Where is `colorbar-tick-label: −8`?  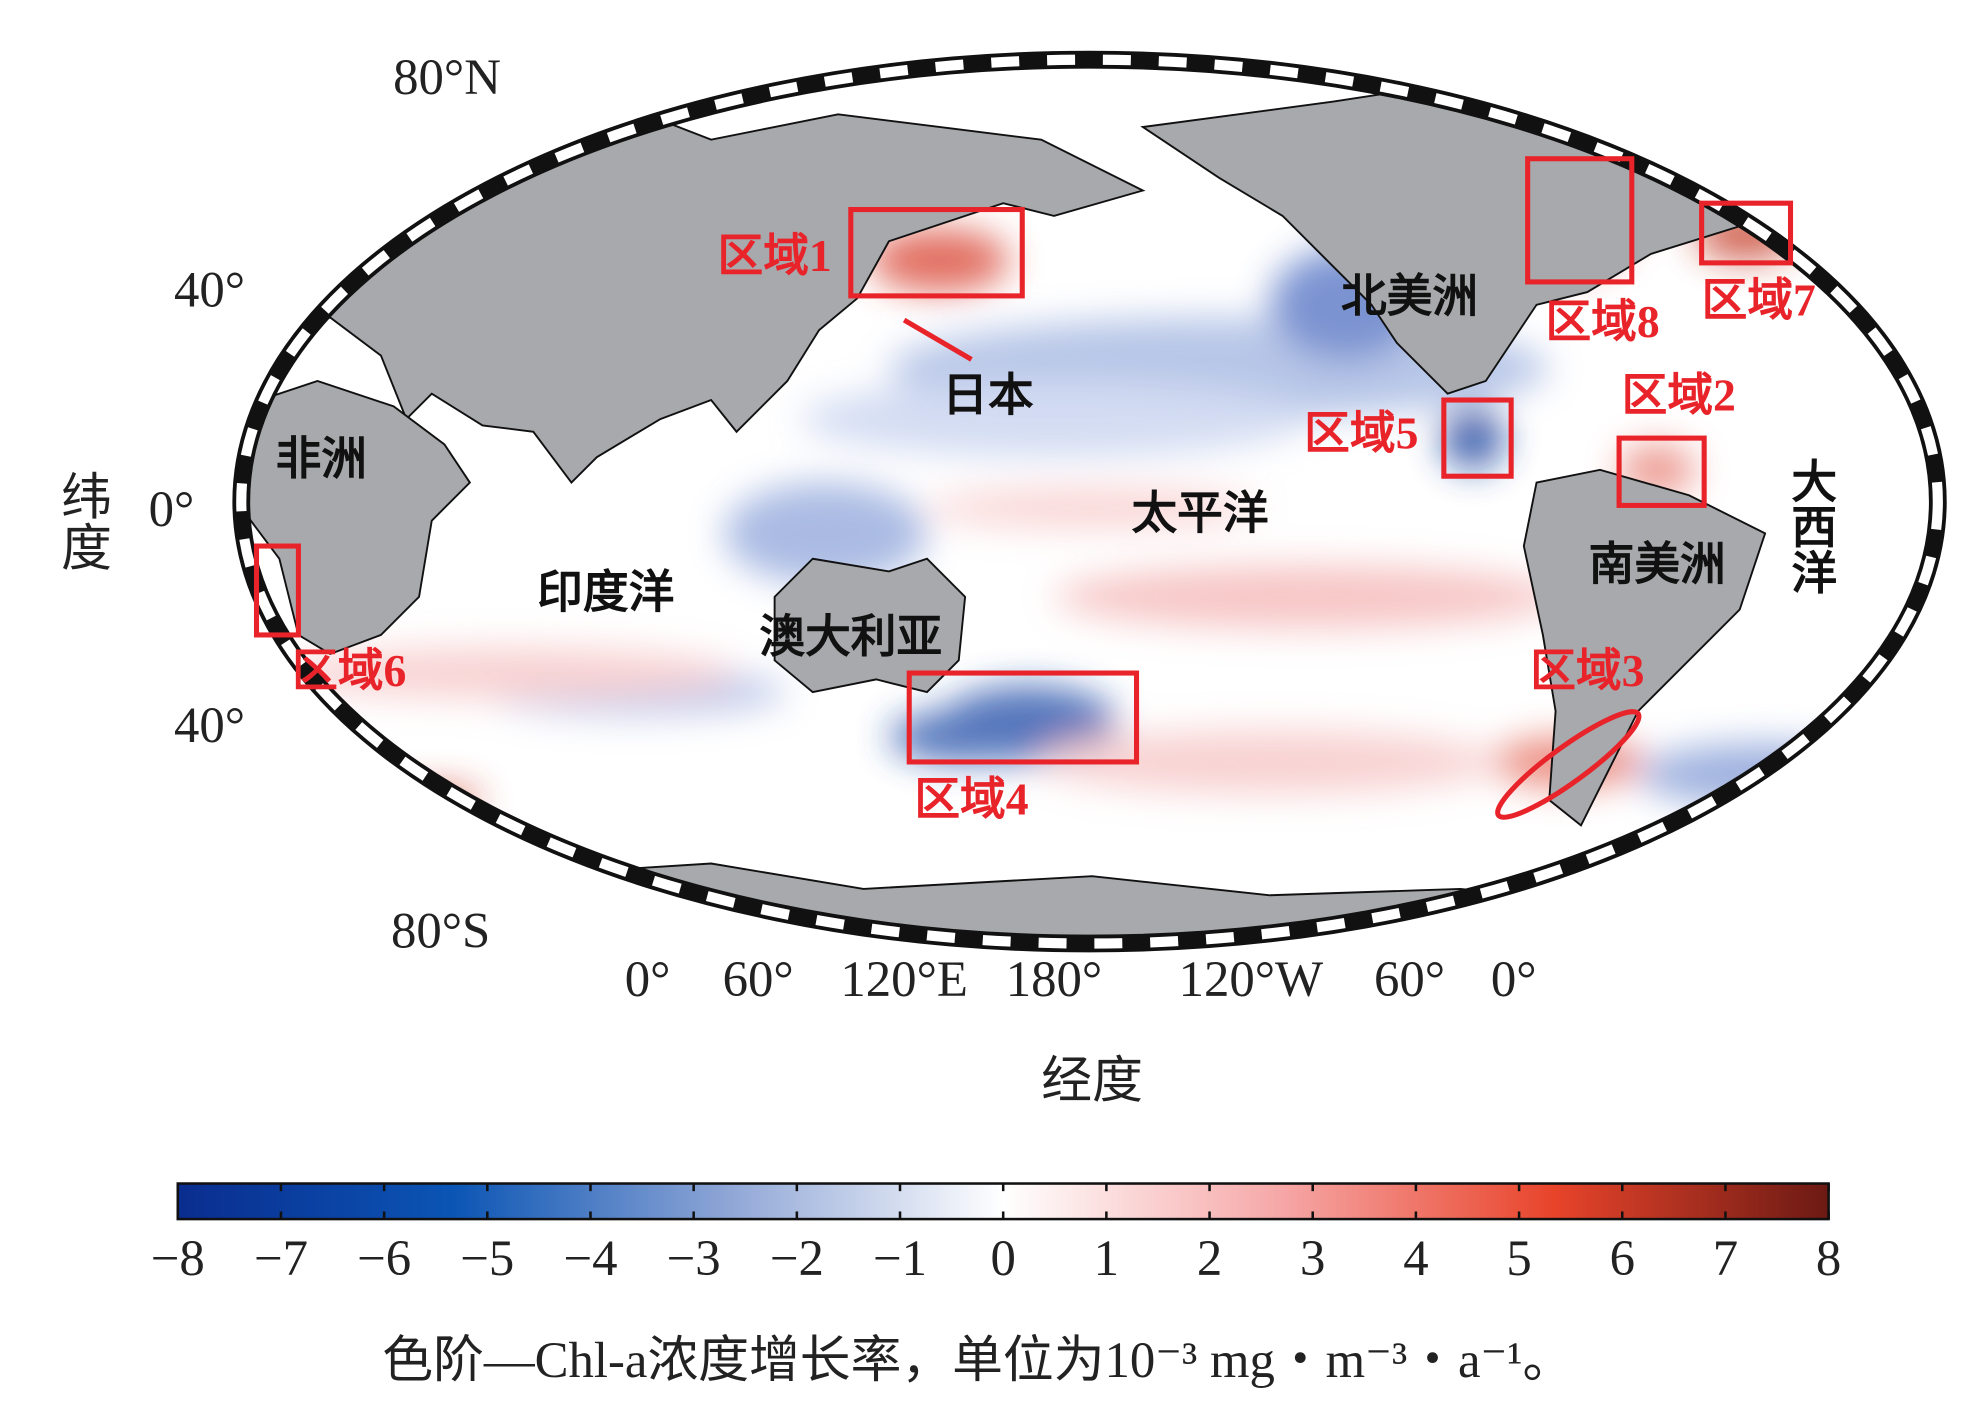 colorbar-tick-label: −8 is located at coordinates (178, 1258).